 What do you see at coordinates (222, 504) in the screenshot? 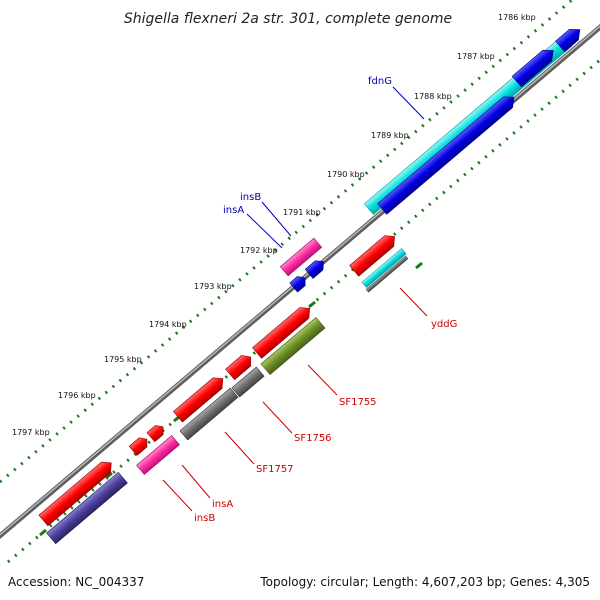
I see `gene-label-insA-bottom: insA` at bounding box center [222, 504].